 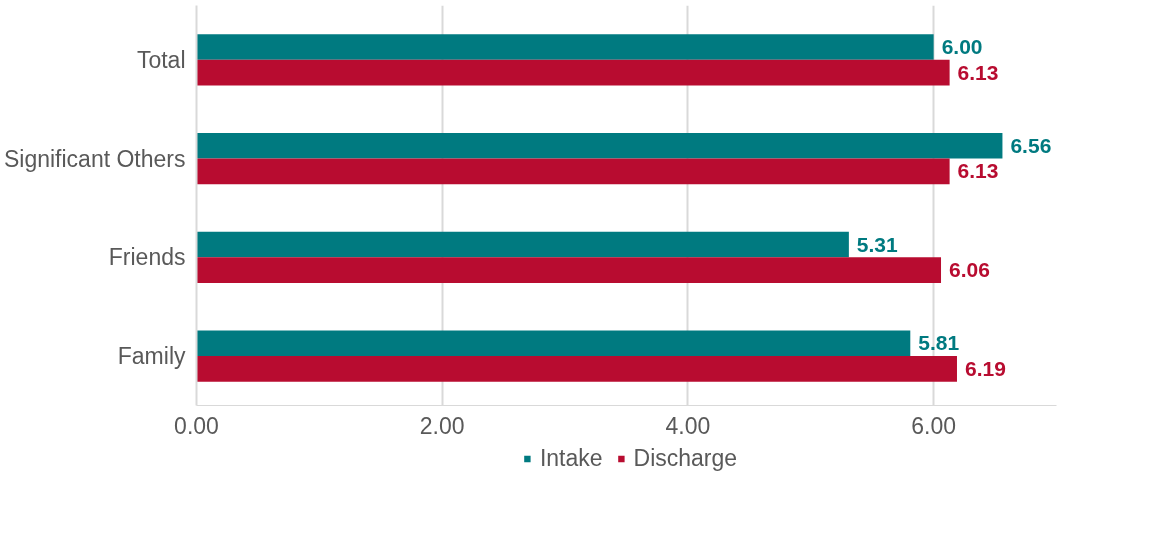 I want to click on y-tick-label: Friends, so click(x=147, y=257).